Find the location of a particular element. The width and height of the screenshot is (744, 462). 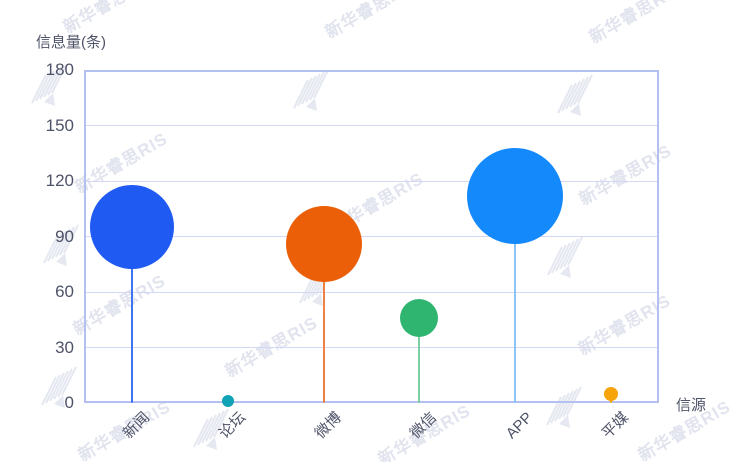

y-axis-tick-label: 30 is located at coordinates (64, 347).